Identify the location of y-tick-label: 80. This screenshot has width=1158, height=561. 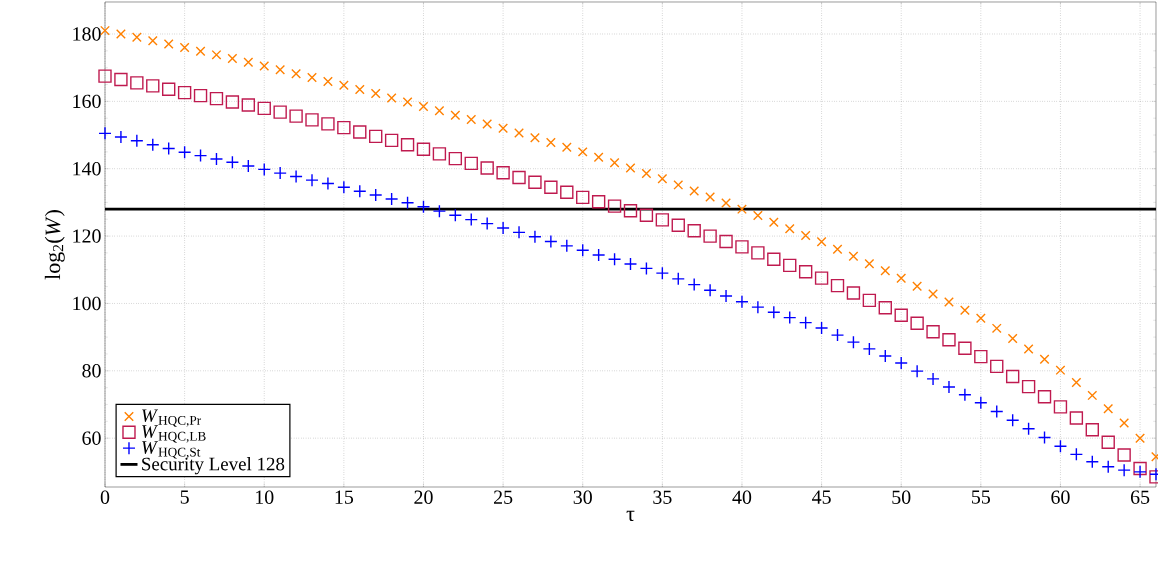
(91, 371).